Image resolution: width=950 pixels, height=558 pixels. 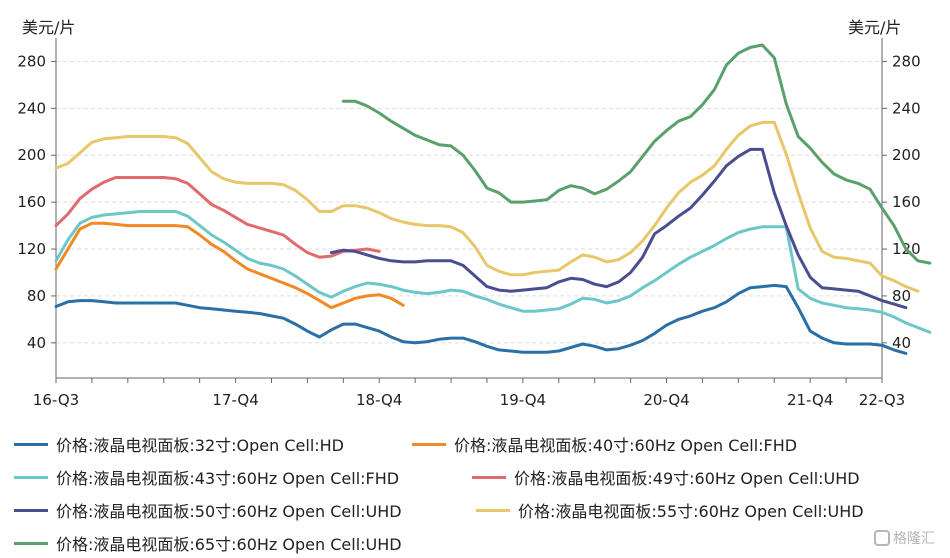 I want to click on legend-label: 价格:液晶电视面板:50寸:60Hz Open Cell:UHD, so click(x=229, y=511).